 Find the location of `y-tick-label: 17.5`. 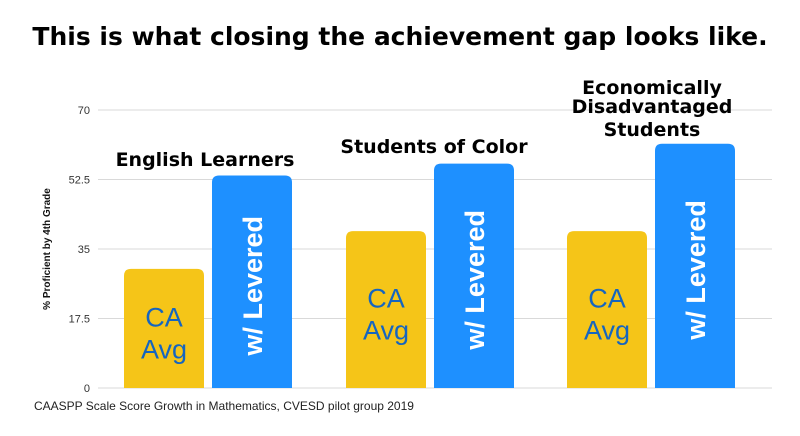

y-tick-label: 17.5 is located at coordinates (79, 320).